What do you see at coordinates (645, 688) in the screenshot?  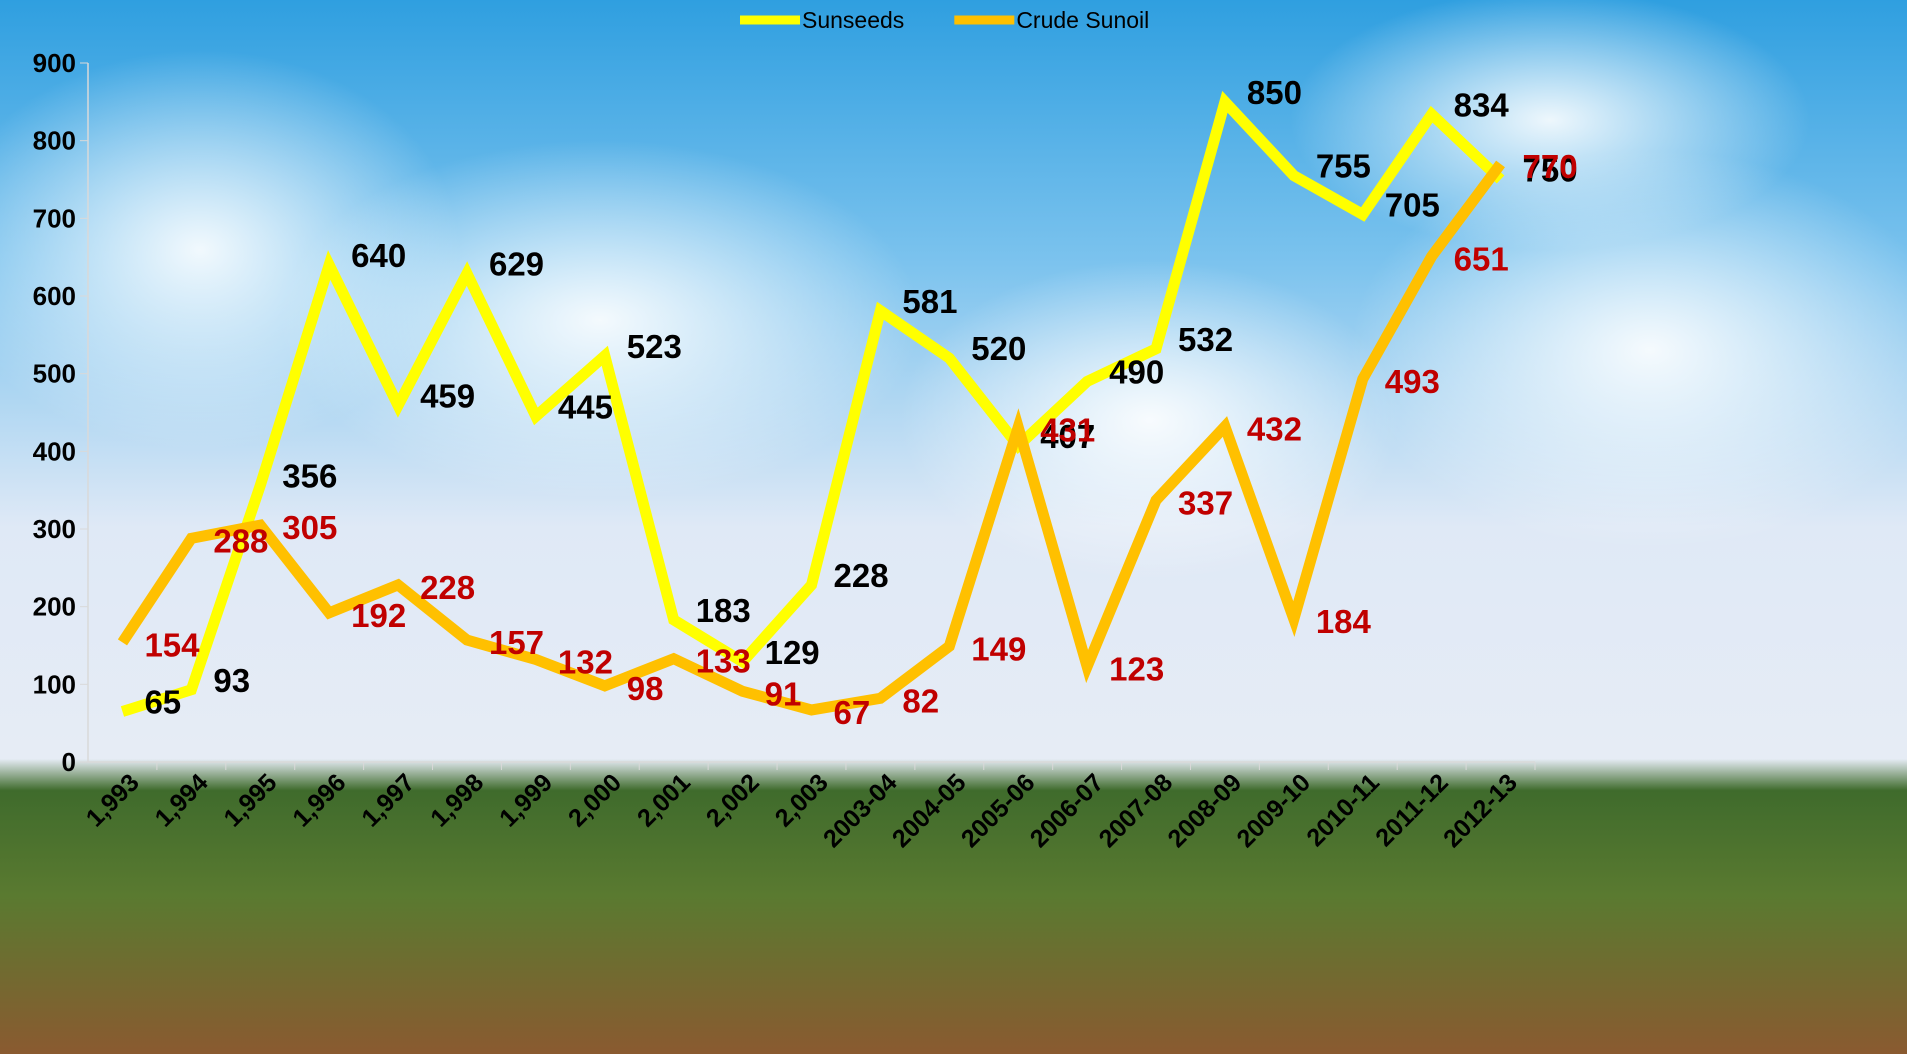 I see `data-label: 98` at bounding box center [645, 688].